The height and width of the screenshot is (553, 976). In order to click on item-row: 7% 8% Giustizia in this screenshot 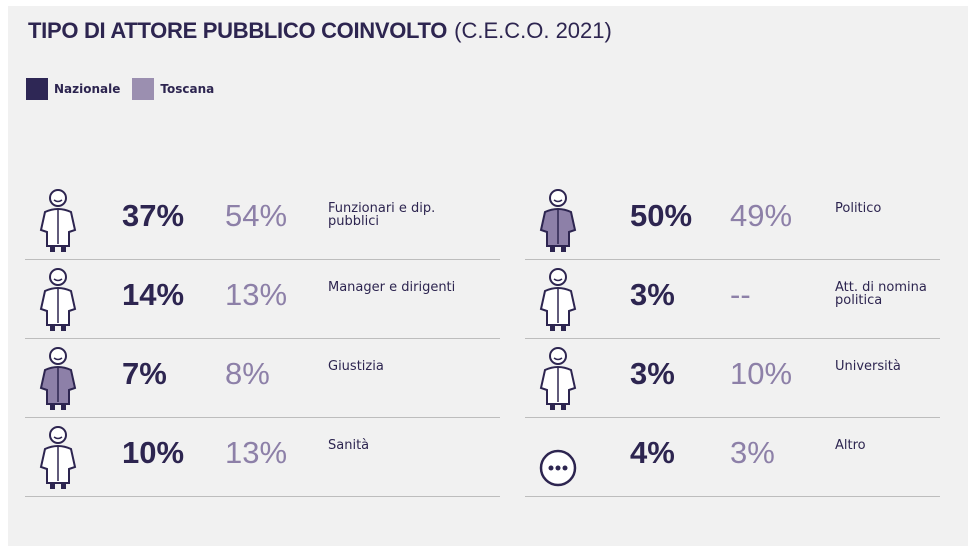, I will do `click(262, 379)`.